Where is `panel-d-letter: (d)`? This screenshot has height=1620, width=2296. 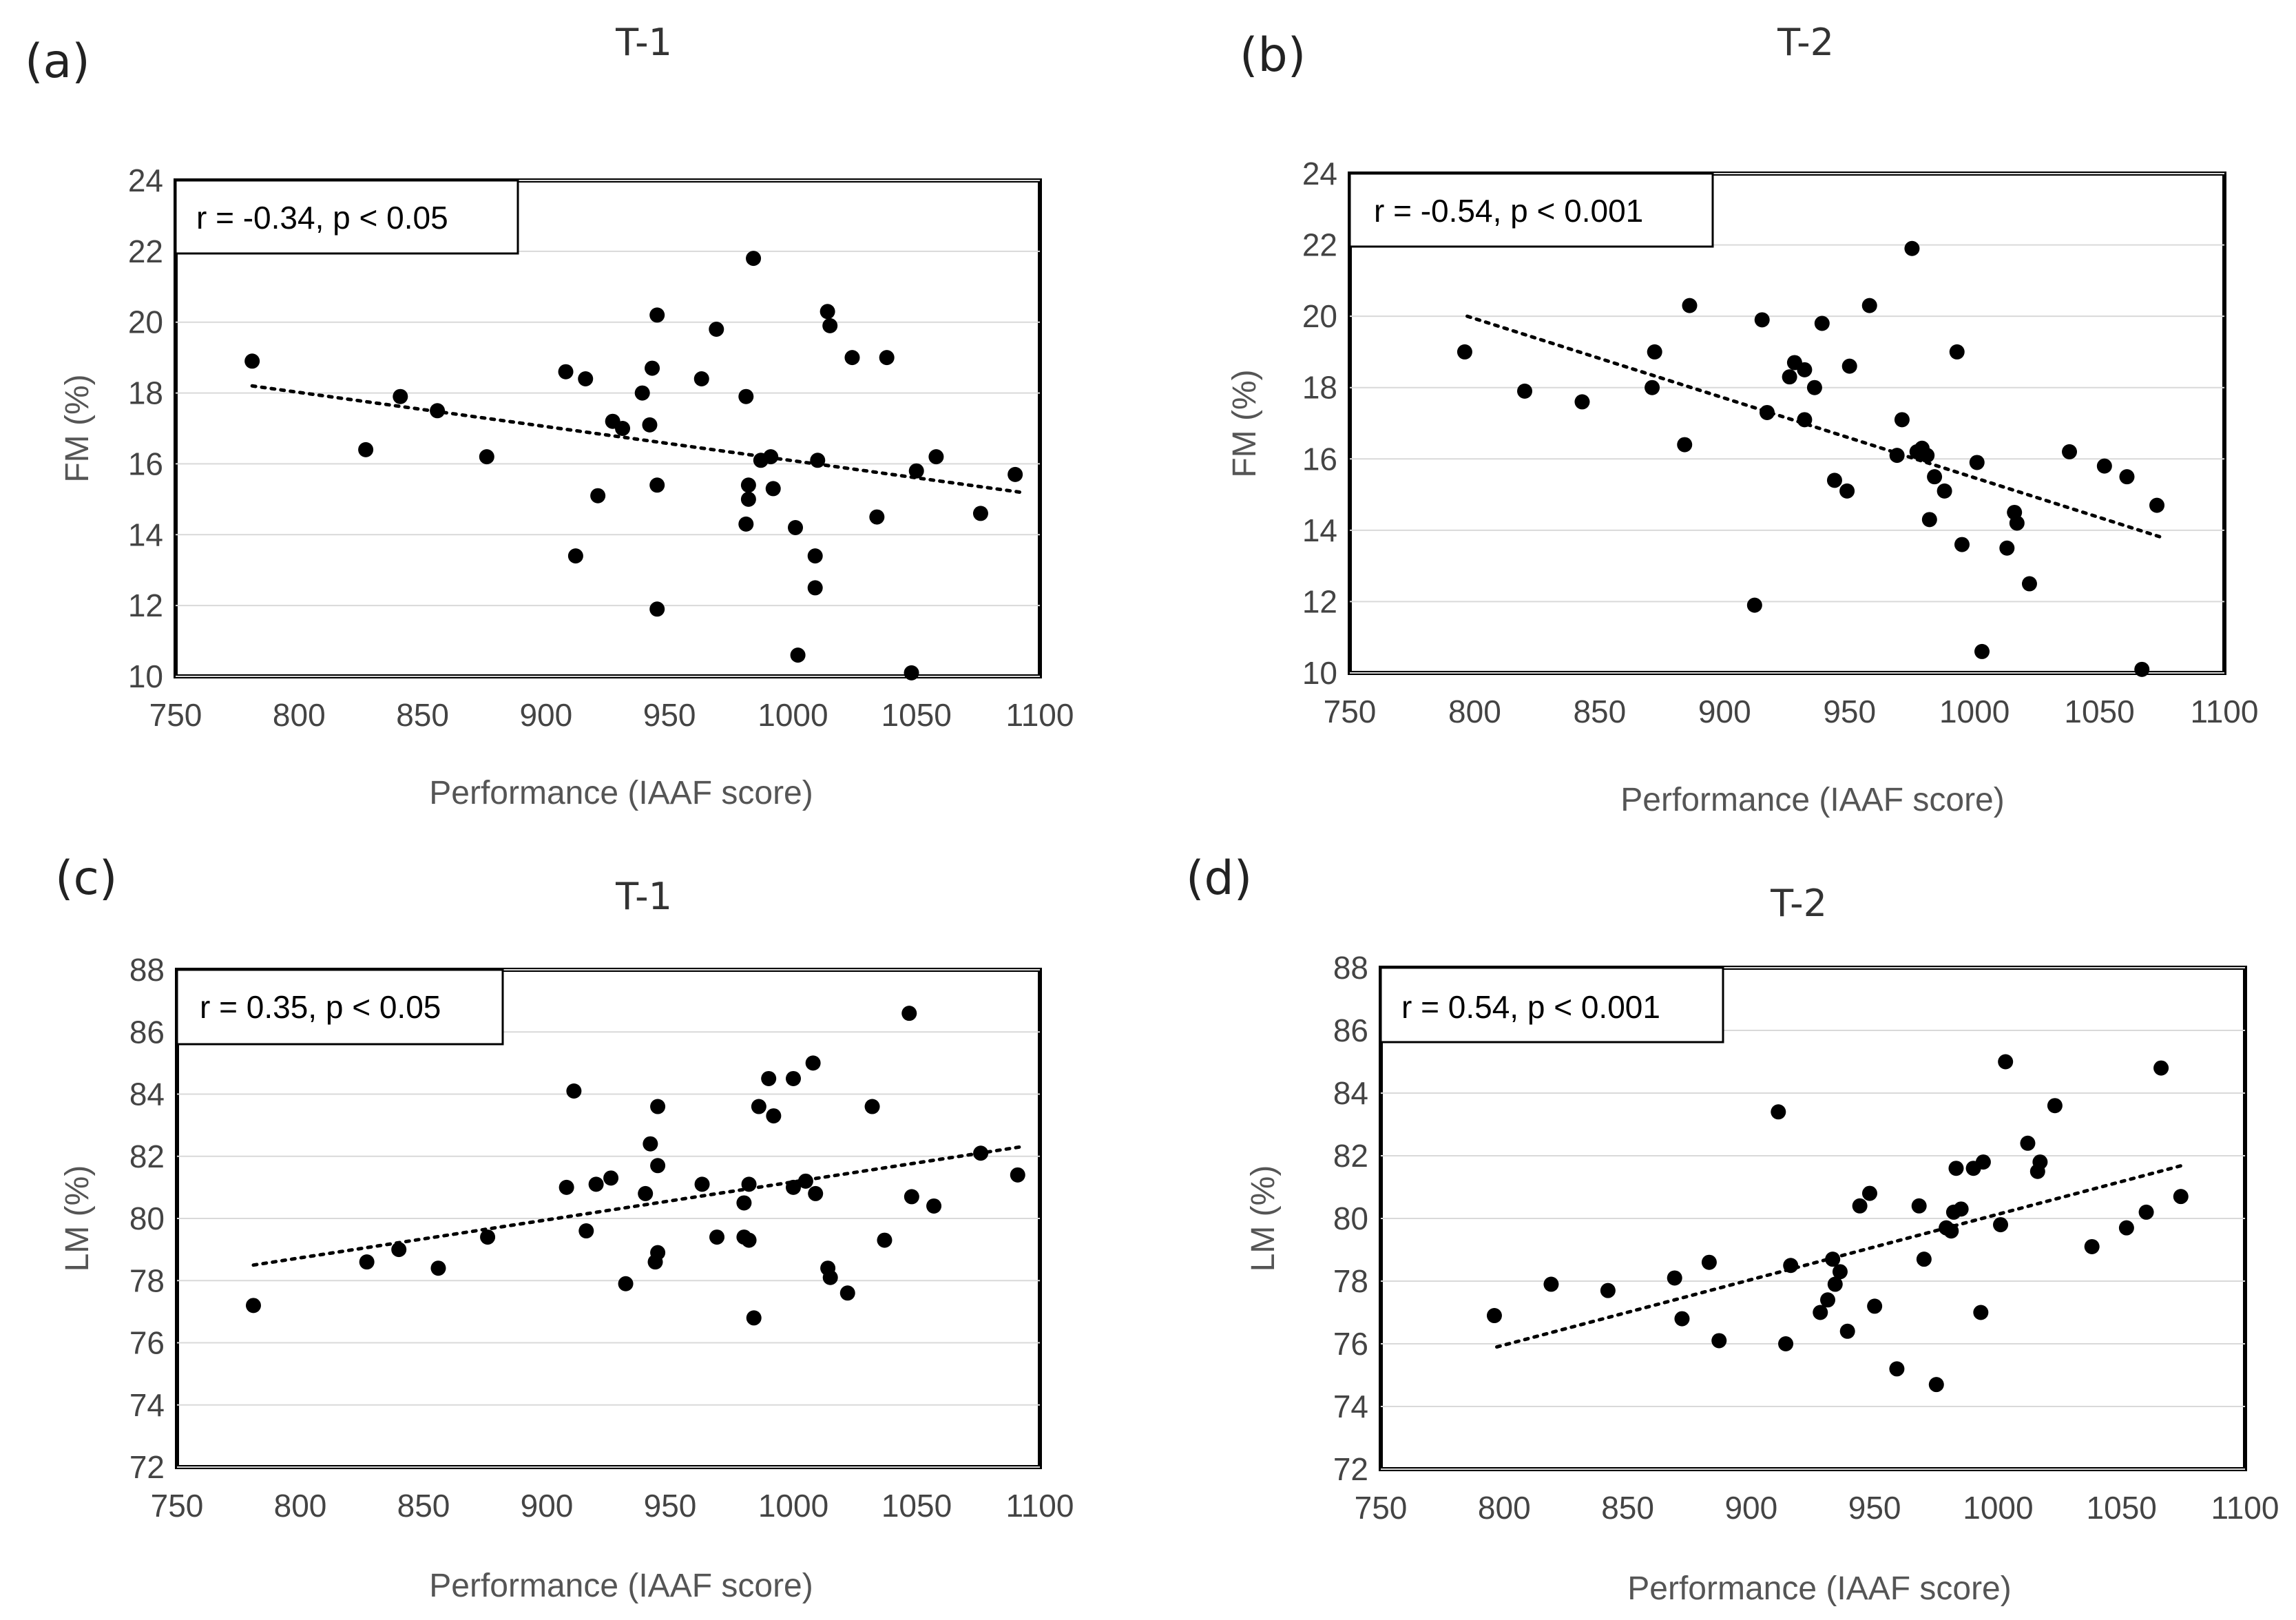 panel-d-letter: (d) is located at coordinates (1219, 879).